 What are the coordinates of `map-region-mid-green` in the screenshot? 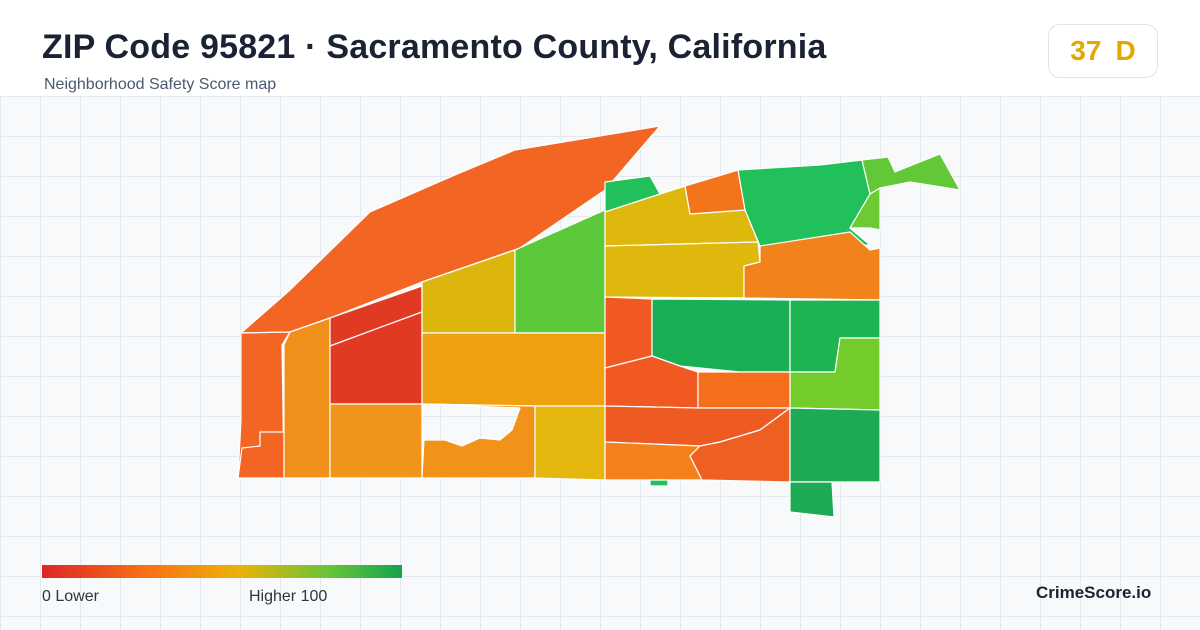 It's located at (721, 335).